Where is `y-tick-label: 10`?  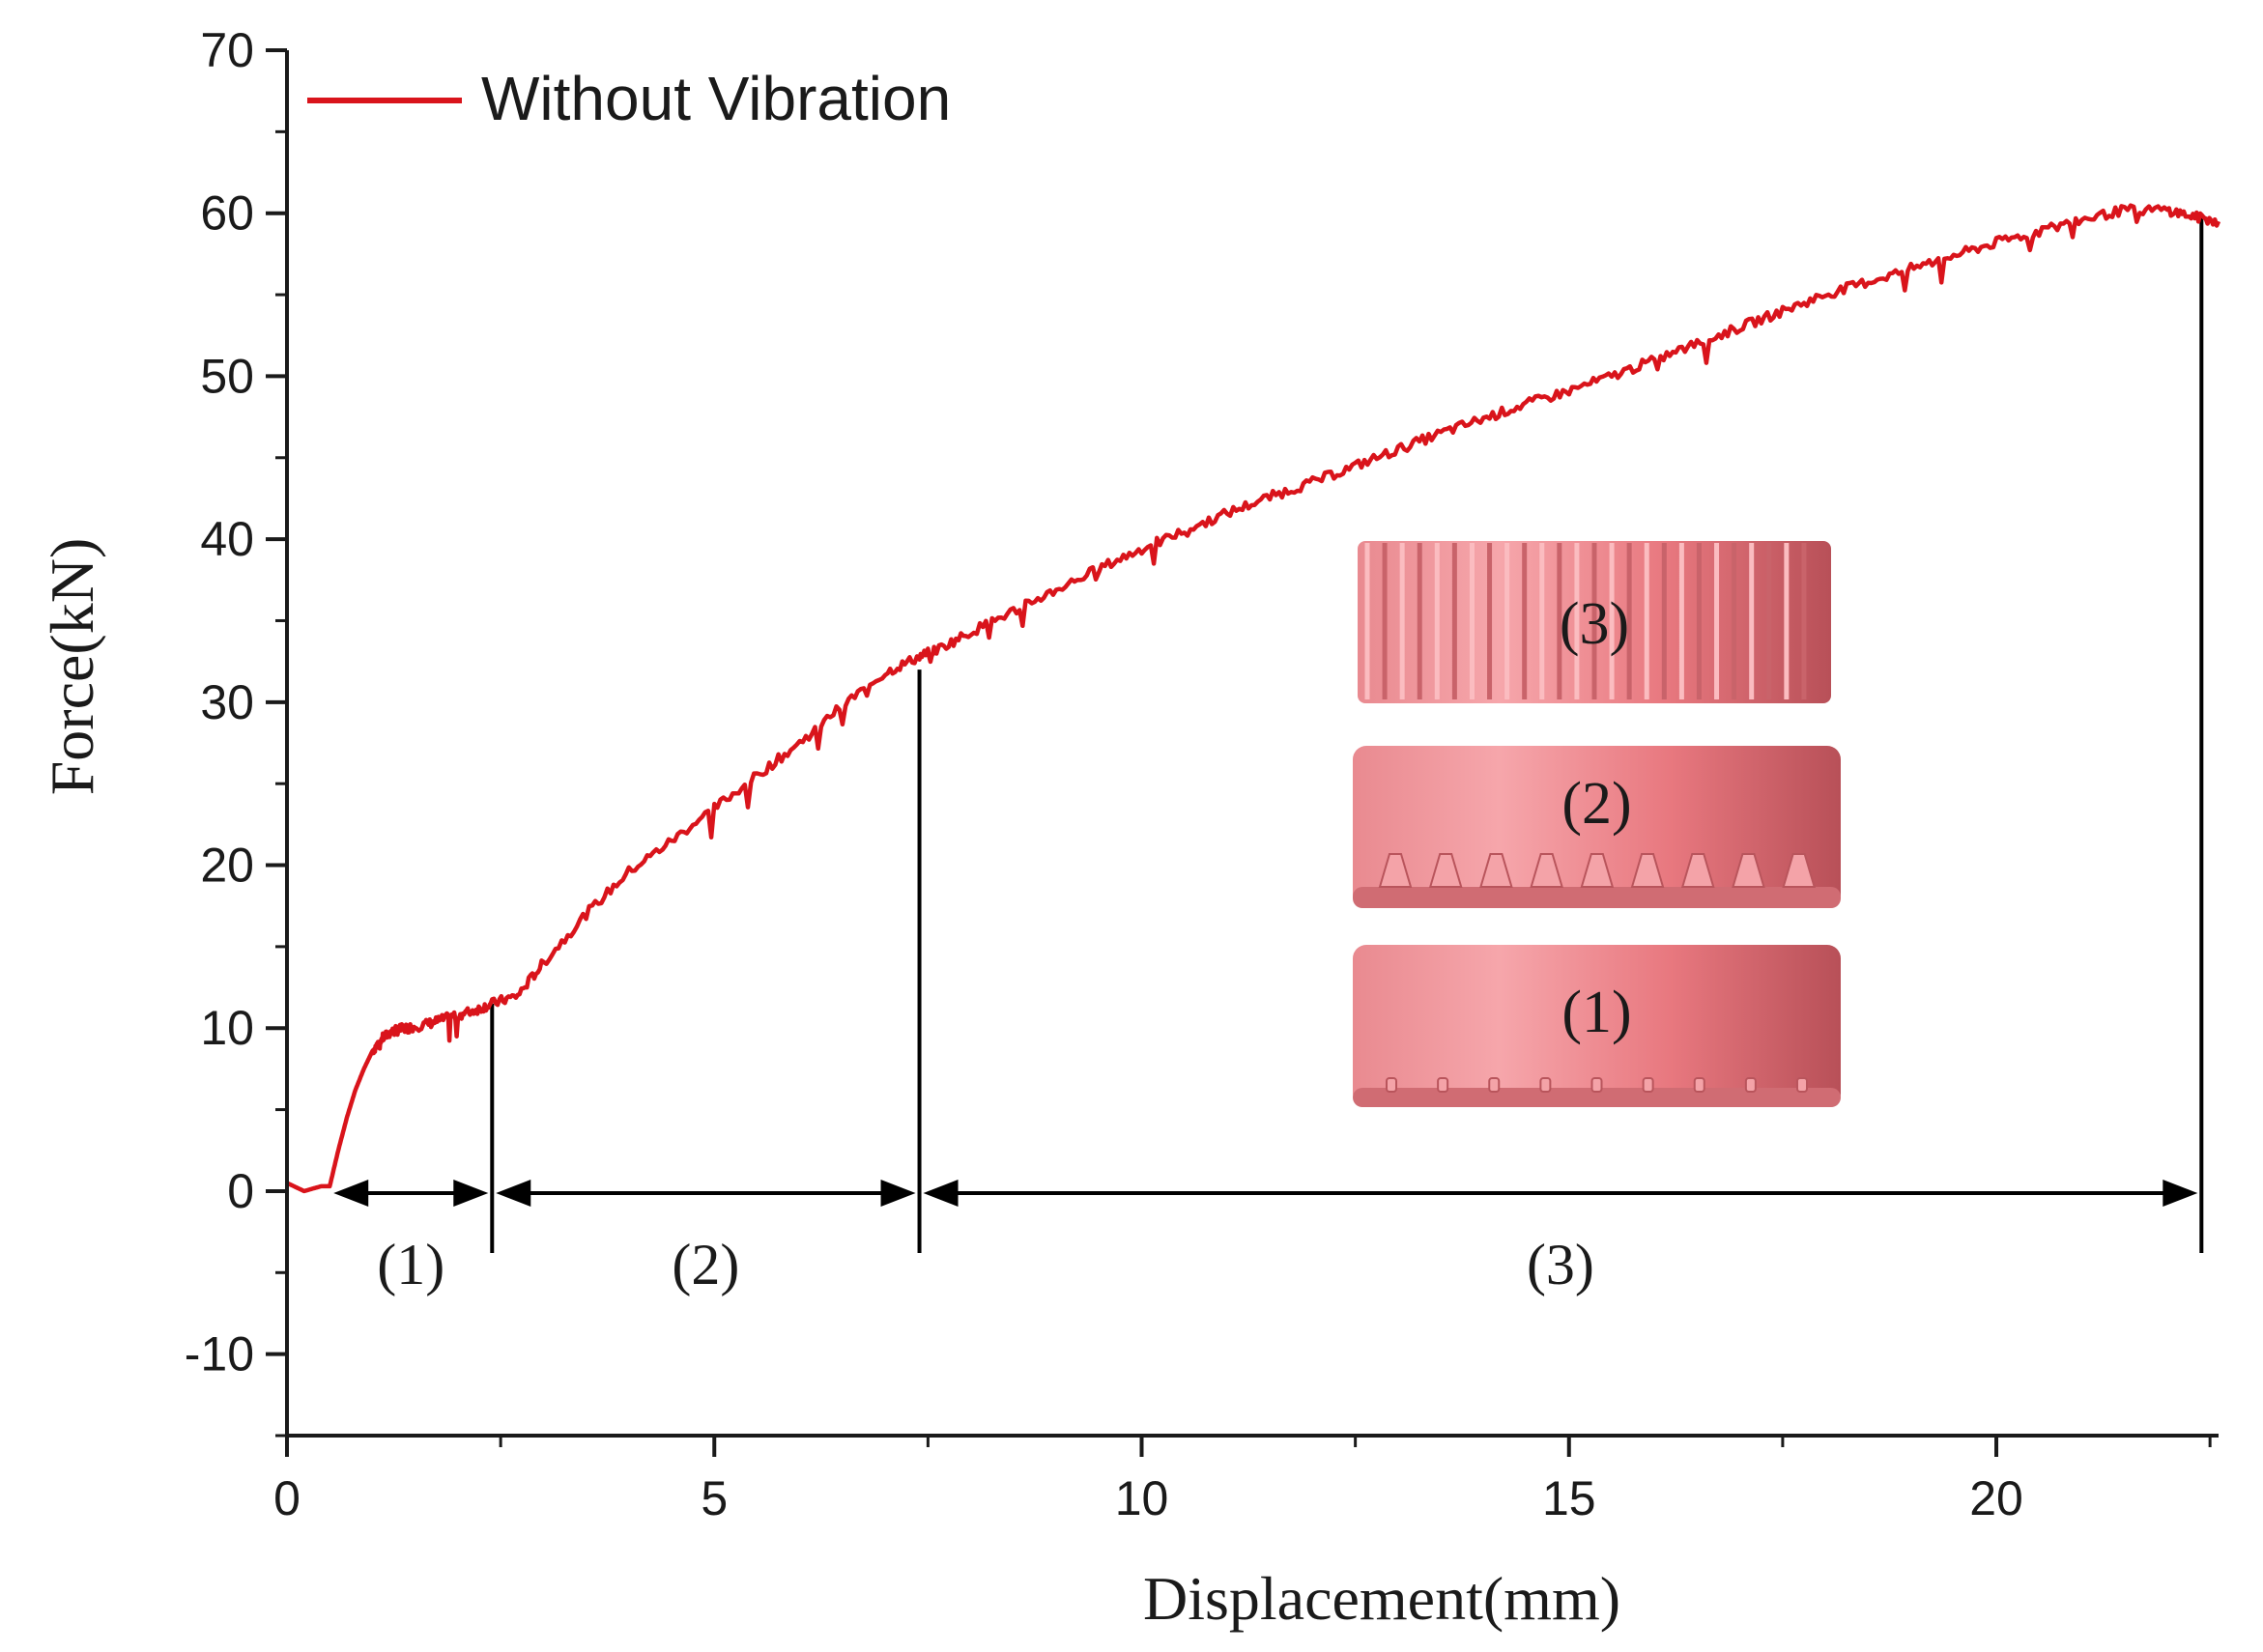 y-tick-label: 10 is located at coordinates (227, 1028).